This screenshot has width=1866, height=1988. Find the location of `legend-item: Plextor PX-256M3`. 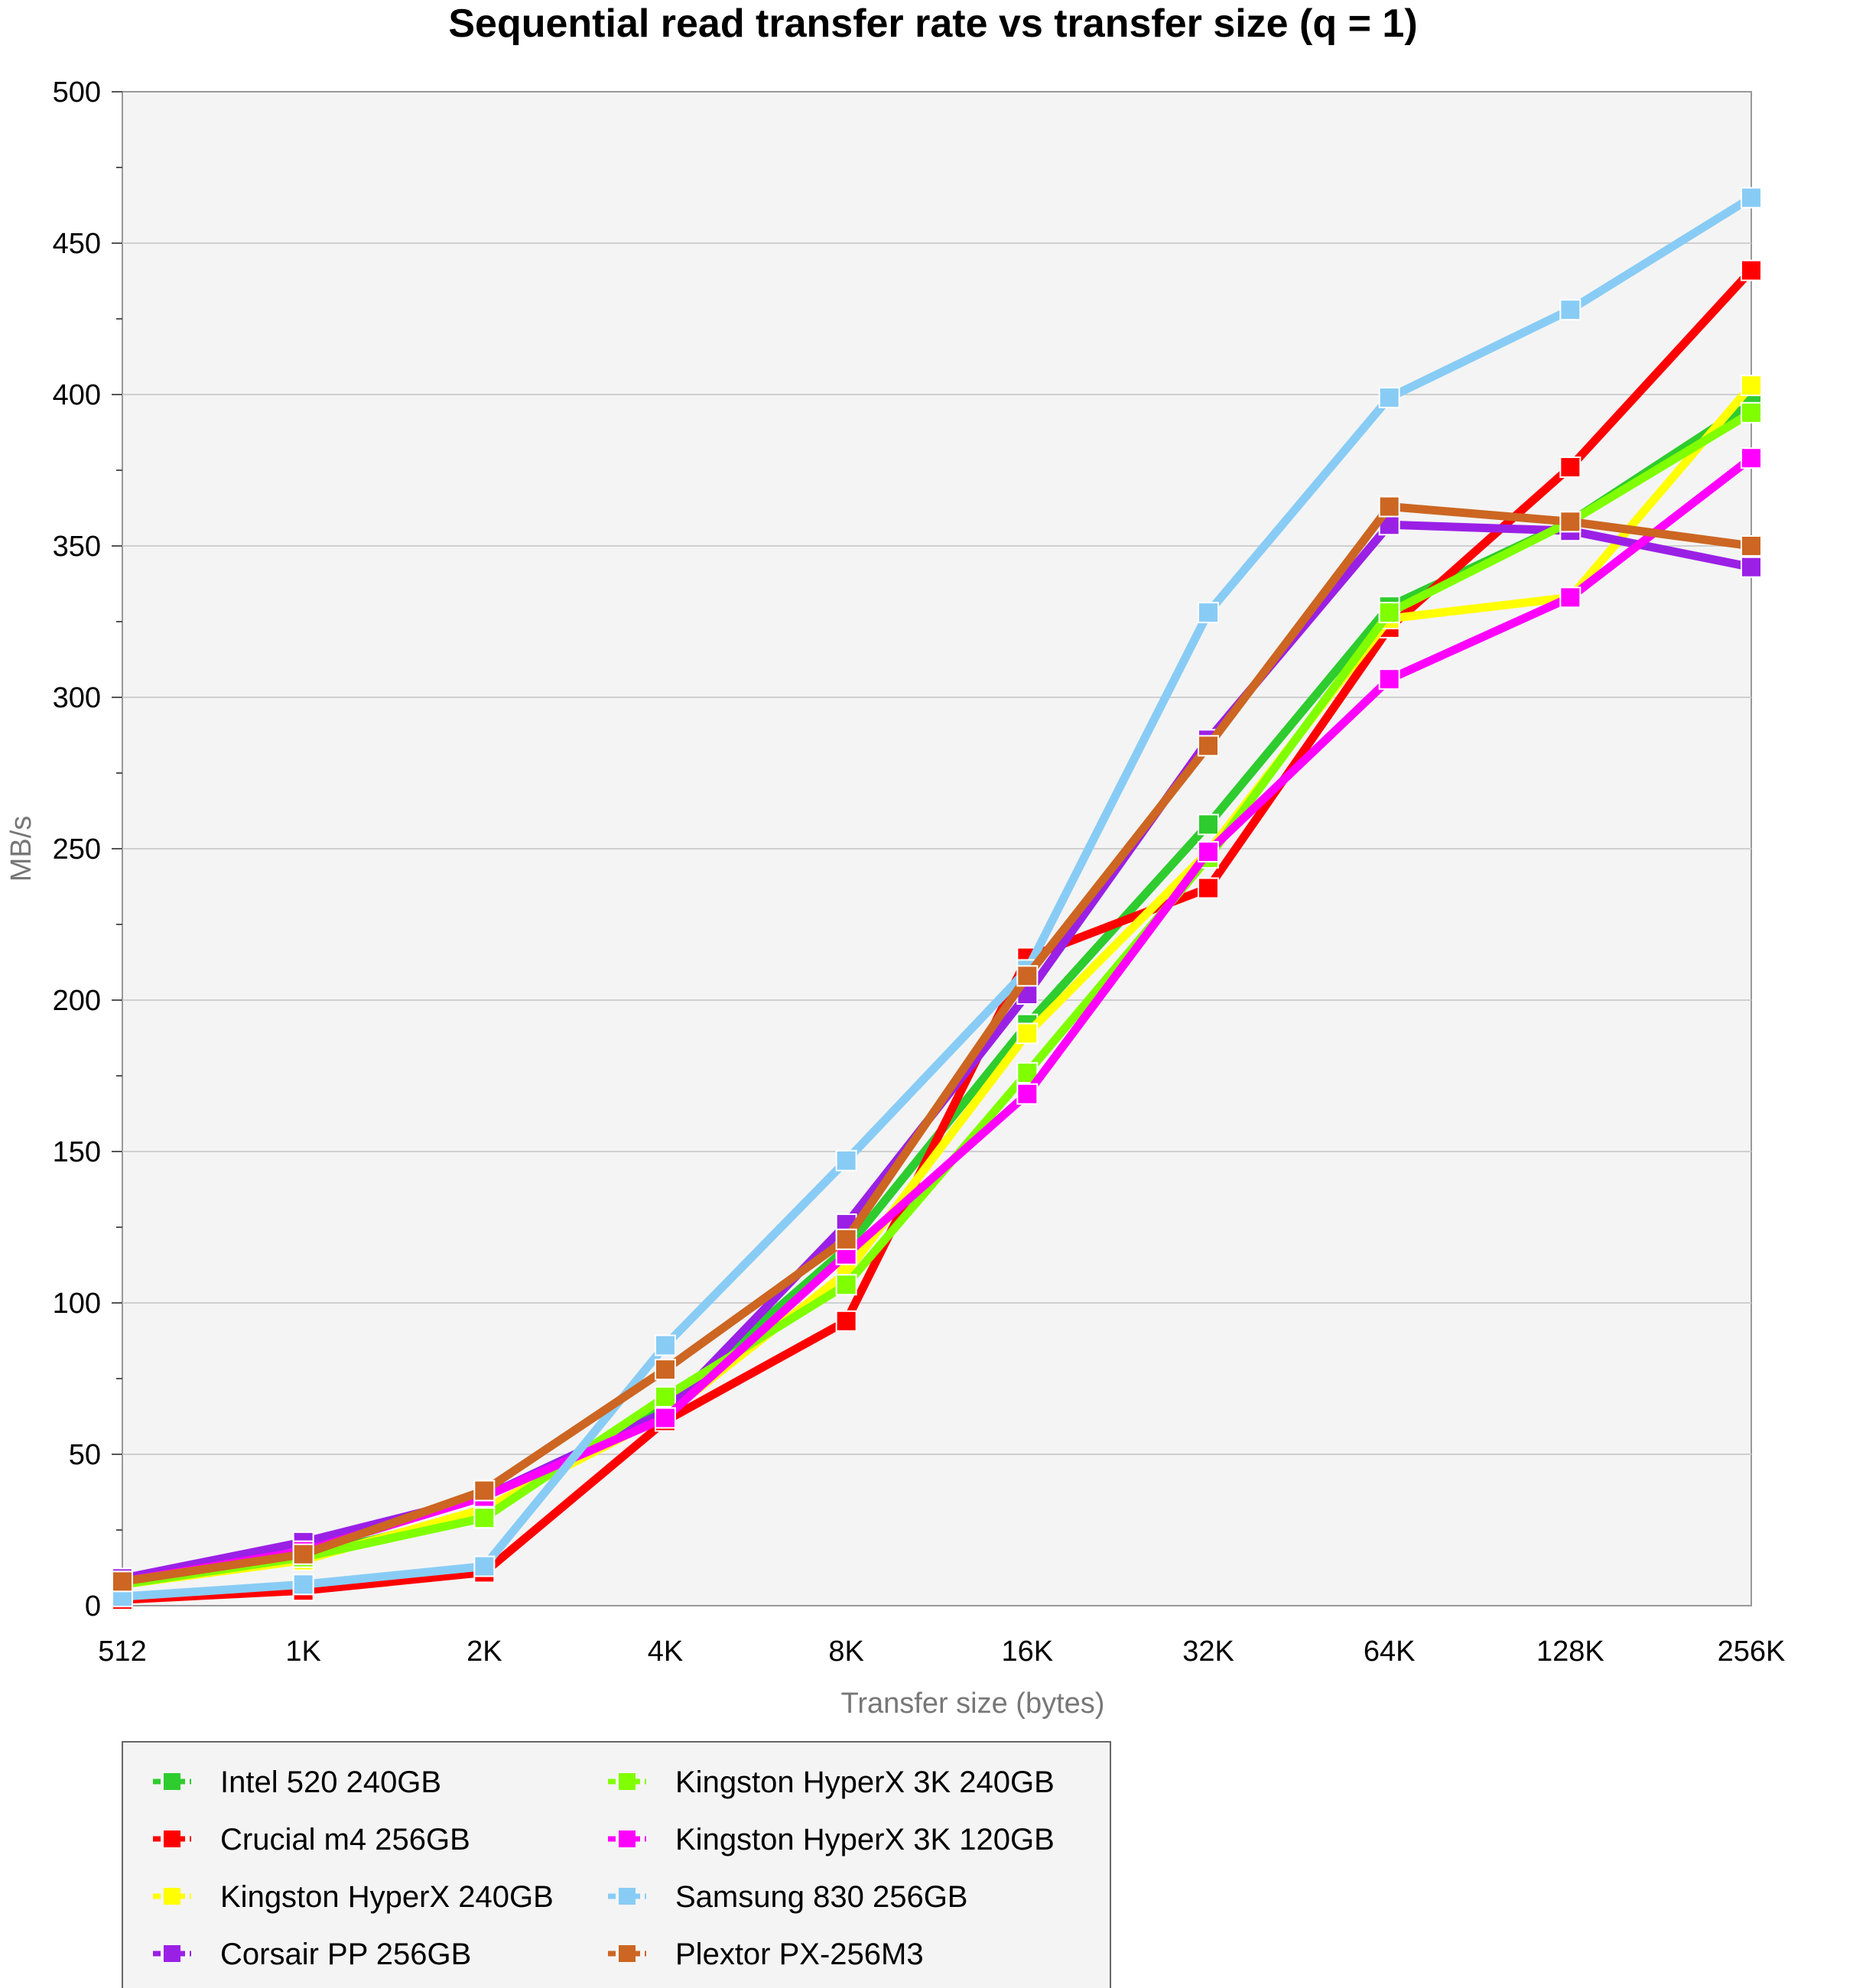

legend-item: Plextor PX-256M3 is located at coordinates (766, 1954).